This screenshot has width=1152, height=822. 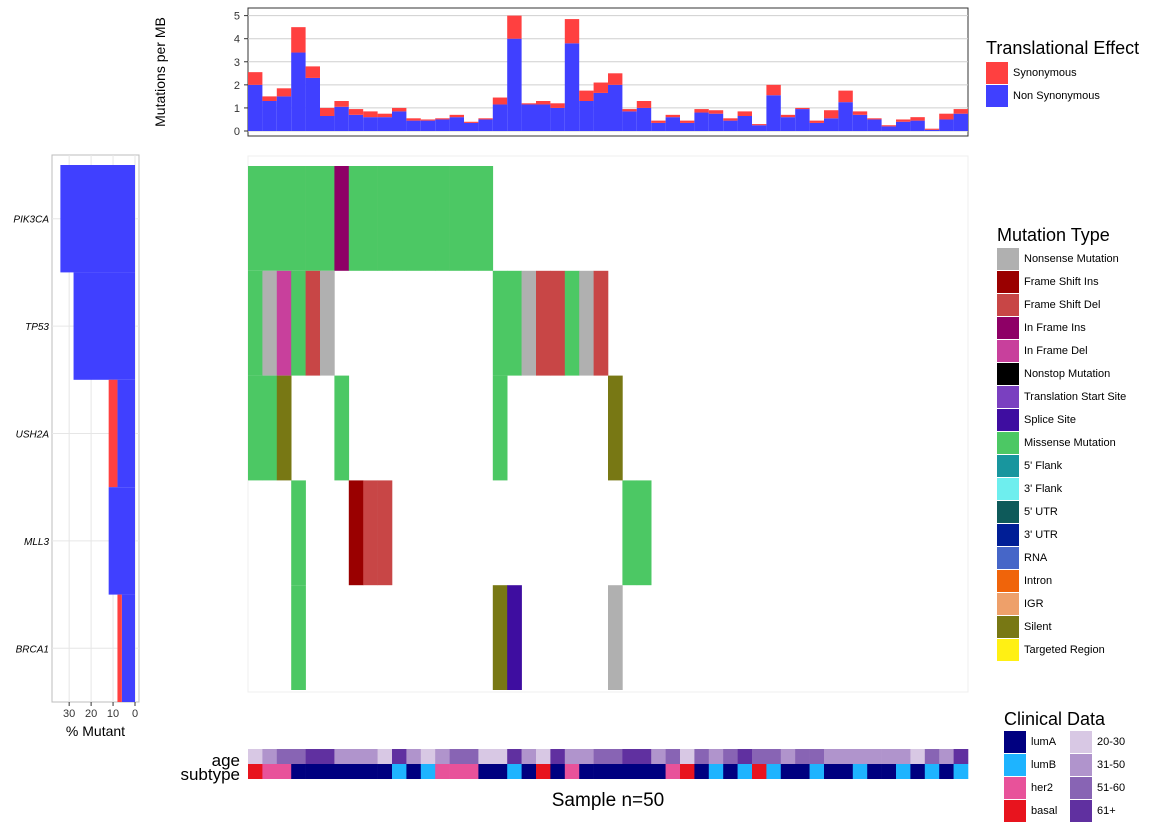 I want to click on legend-mutation-type: Intron, so click(x=1024, y=581).